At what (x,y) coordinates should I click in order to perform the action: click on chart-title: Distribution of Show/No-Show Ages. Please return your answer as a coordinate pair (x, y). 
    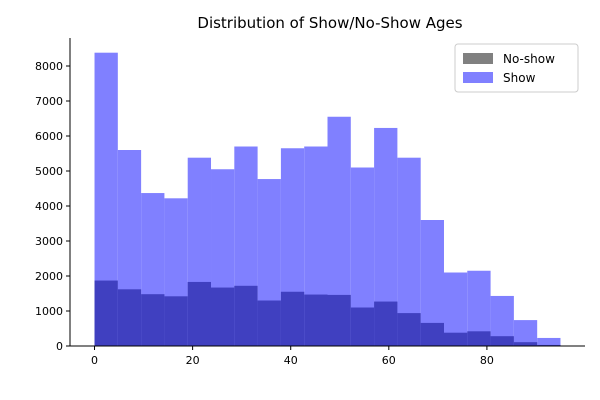
    Looking at the image, I should click on (329, 23).